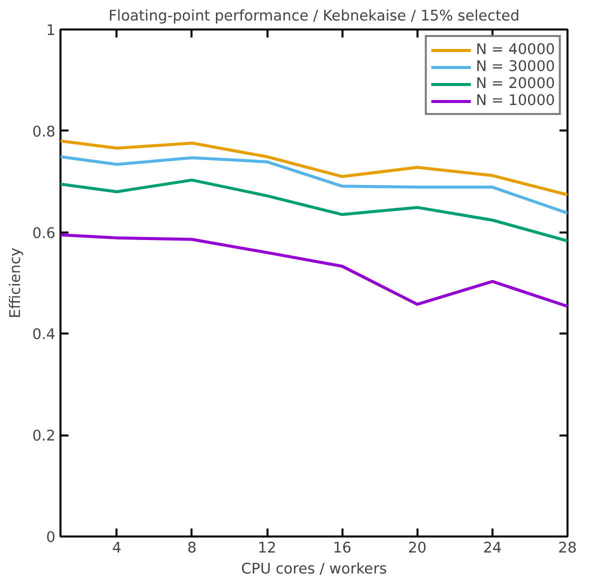 This screenshot has height=585, width=590. What do you see at coordinates (44, 233) in the screenshot?
I see `y-tick-label: 0.6` at bounding box center [44, 233].